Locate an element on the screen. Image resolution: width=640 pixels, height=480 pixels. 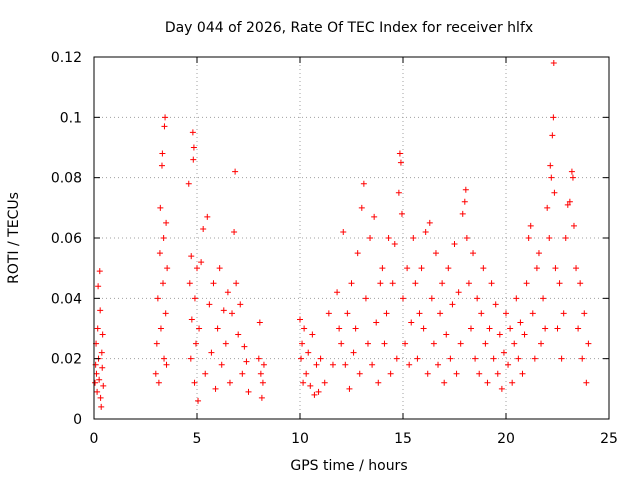
x-tick-label: 15 is located at coordinates (403, 439).